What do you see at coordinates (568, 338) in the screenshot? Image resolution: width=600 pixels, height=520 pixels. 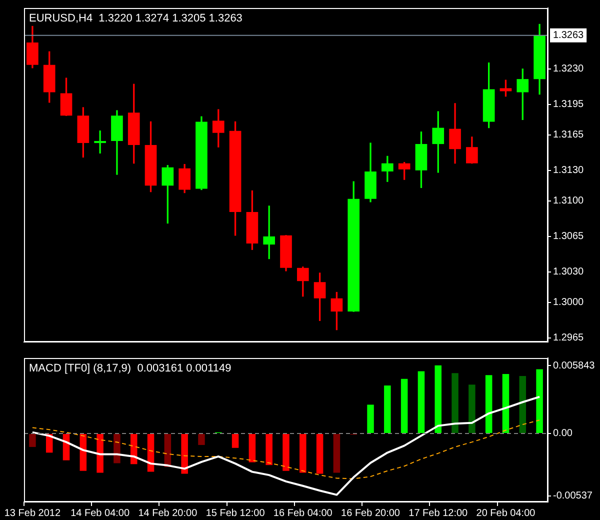 I see `y-tick-label: 1.2965` at bounding box center [568, 338].